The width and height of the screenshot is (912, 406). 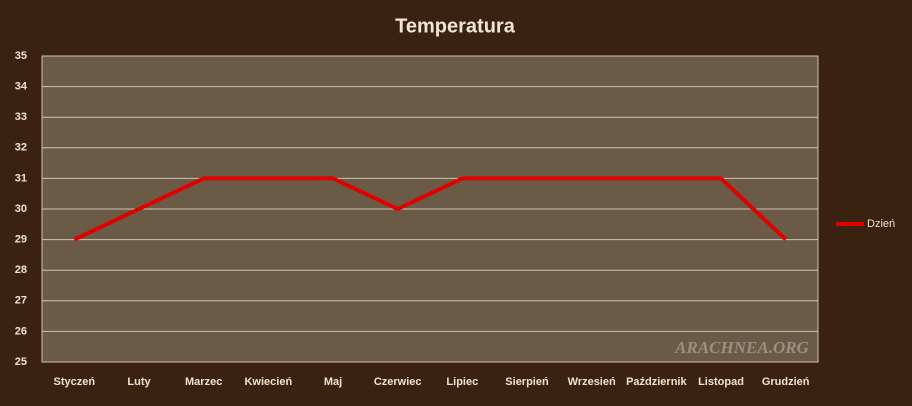 I want to click on y-tick-label: 32, so click(x=21, y=148).